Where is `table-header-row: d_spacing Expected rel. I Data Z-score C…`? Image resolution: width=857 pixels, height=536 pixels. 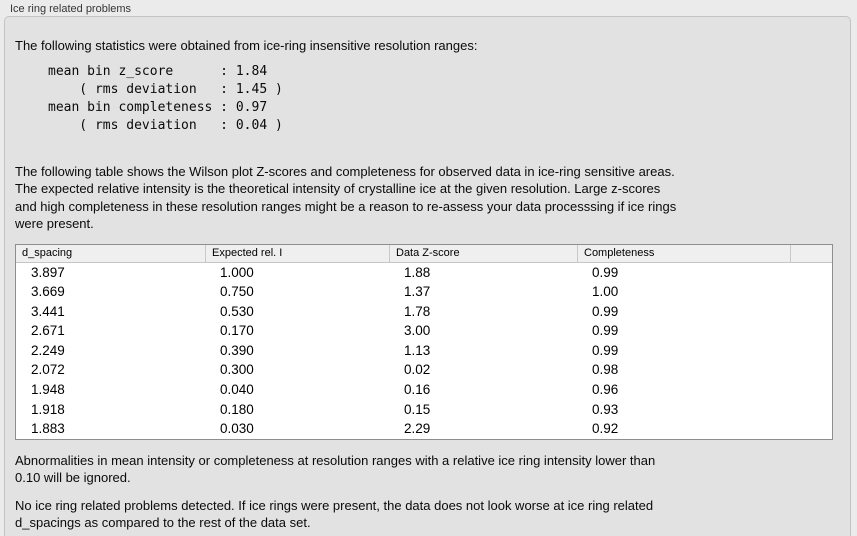
table-header-row: d_spacing Expected rel. I Data Z-score C… is located at coordinates (424, 253).